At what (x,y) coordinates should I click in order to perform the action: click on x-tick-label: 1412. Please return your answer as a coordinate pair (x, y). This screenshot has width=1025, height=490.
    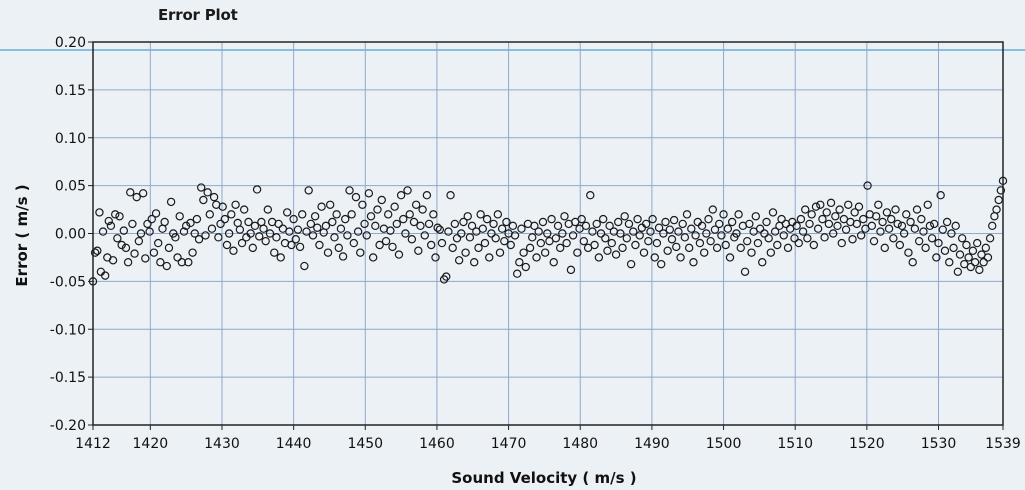
    Looking at the image, I should click on (93, 444).